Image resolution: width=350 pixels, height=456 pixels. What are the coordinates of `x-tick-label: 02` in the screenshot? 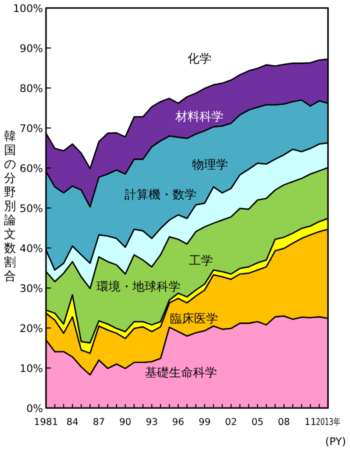 It's located at (231, 422).